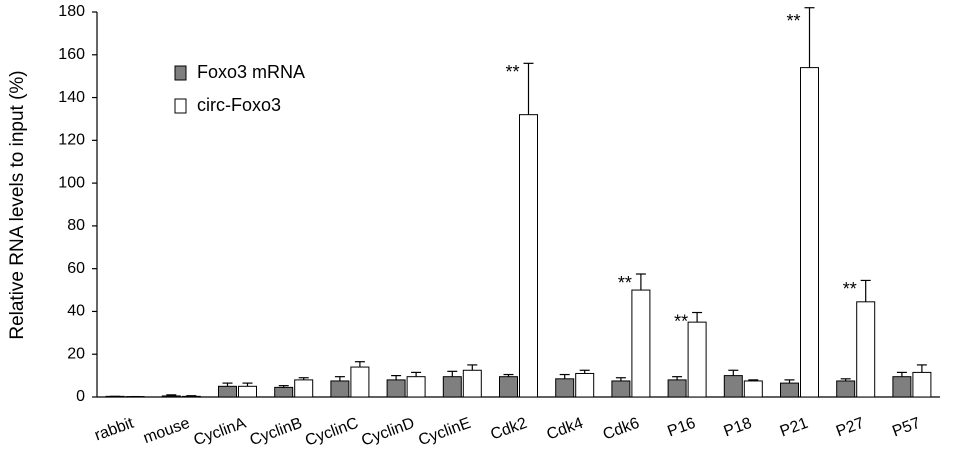 The image size is (959, 449). I want to click on x-tick-label: Cdk4, so click(565, 429).